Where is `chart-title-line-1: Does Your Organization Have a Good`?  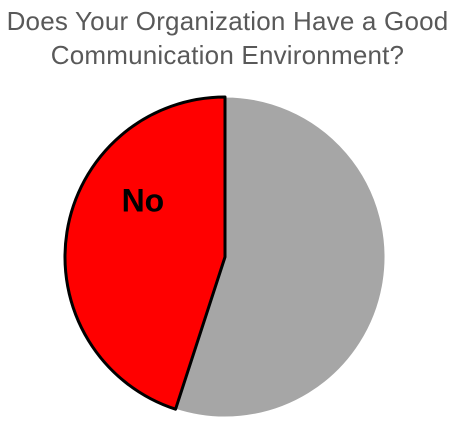 chart-title-line-1: Does Your Organization Have a Good is located at coordinates (227, 21).